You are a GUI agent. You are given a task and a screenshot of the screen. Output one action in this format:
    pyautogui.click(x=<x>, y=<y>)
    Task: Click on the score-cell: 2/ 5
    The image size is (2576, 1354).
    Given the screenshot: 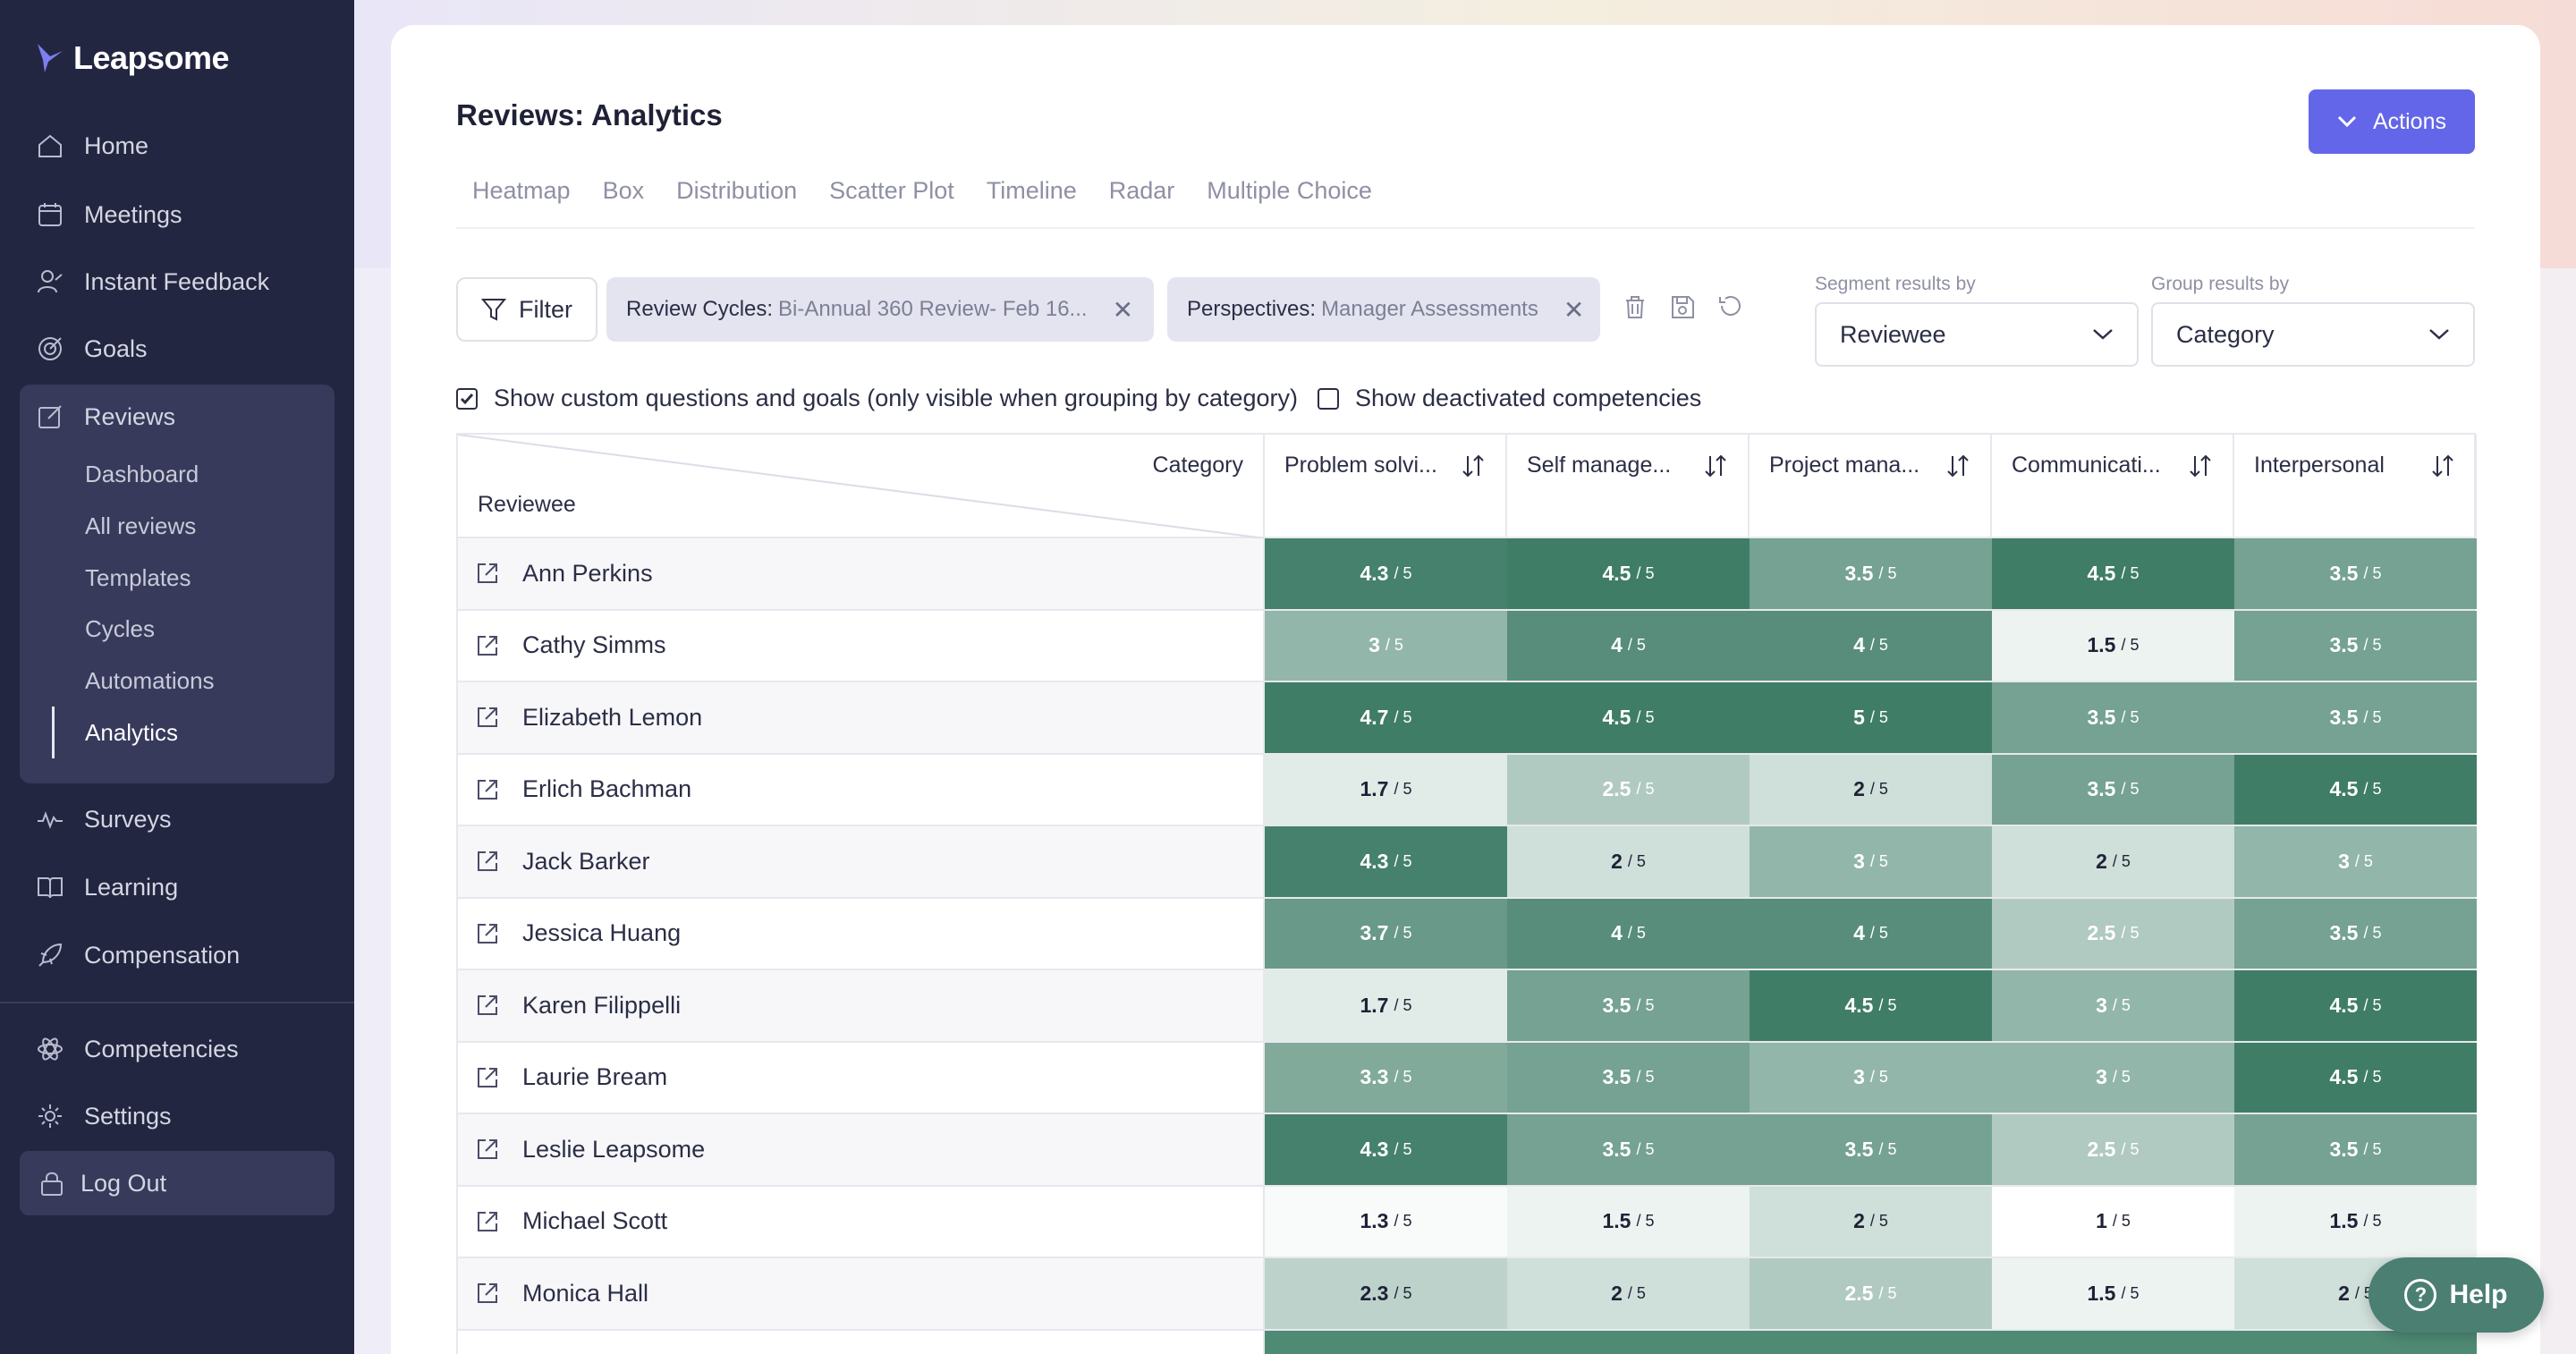 What is the action you would take?
    pyautogui.click(x=1628, y=1293)
    